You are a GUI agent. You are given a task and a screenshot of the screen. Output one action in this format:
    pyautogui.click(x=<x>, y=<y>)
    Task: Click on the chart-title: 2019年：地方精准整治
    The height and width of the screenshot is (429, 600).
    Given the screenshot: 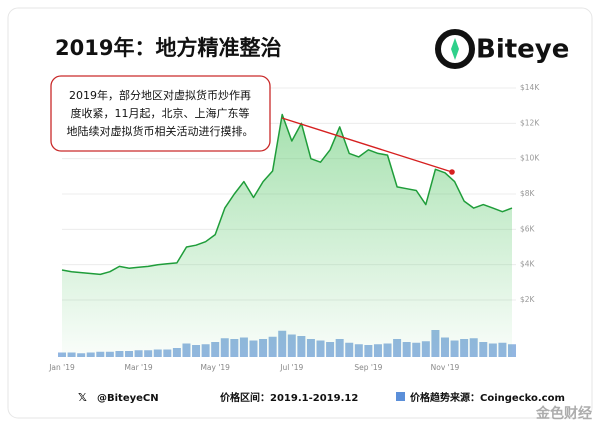 What is the action you would take?
    pyautogui.click(x=168, y=48)
    